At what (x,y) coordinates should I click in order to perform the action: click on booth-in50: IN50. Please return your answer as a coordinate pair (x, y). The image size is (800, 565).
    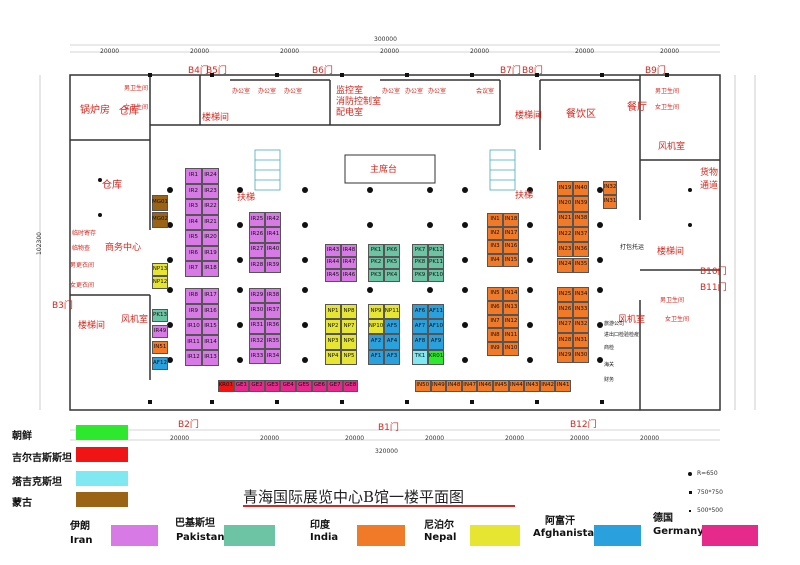
    Looking at the image, I should click on (423, 386).